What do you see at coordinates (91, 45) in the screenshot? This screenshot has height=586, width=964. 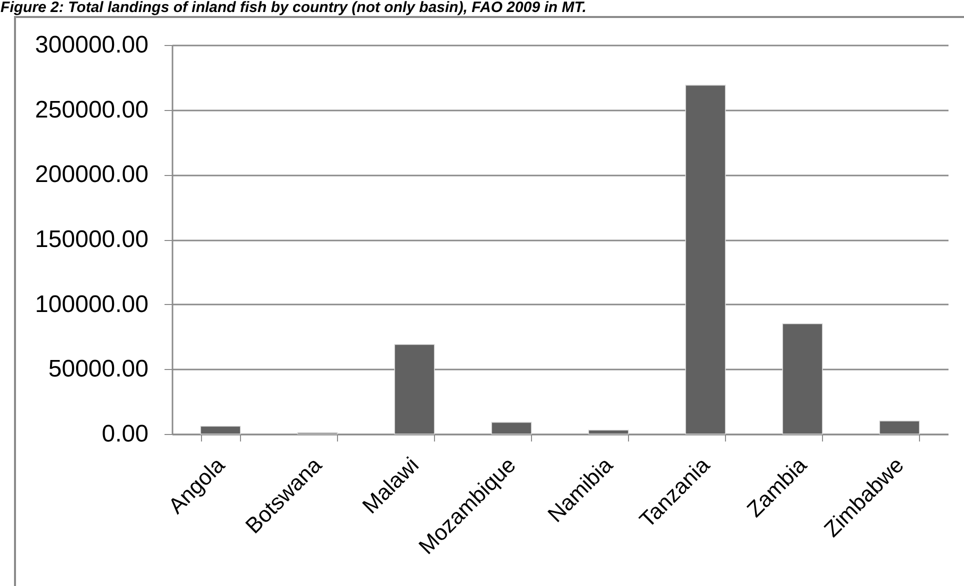 I see `y-tick-label: 300000.00` at bounding box center [91, 45].